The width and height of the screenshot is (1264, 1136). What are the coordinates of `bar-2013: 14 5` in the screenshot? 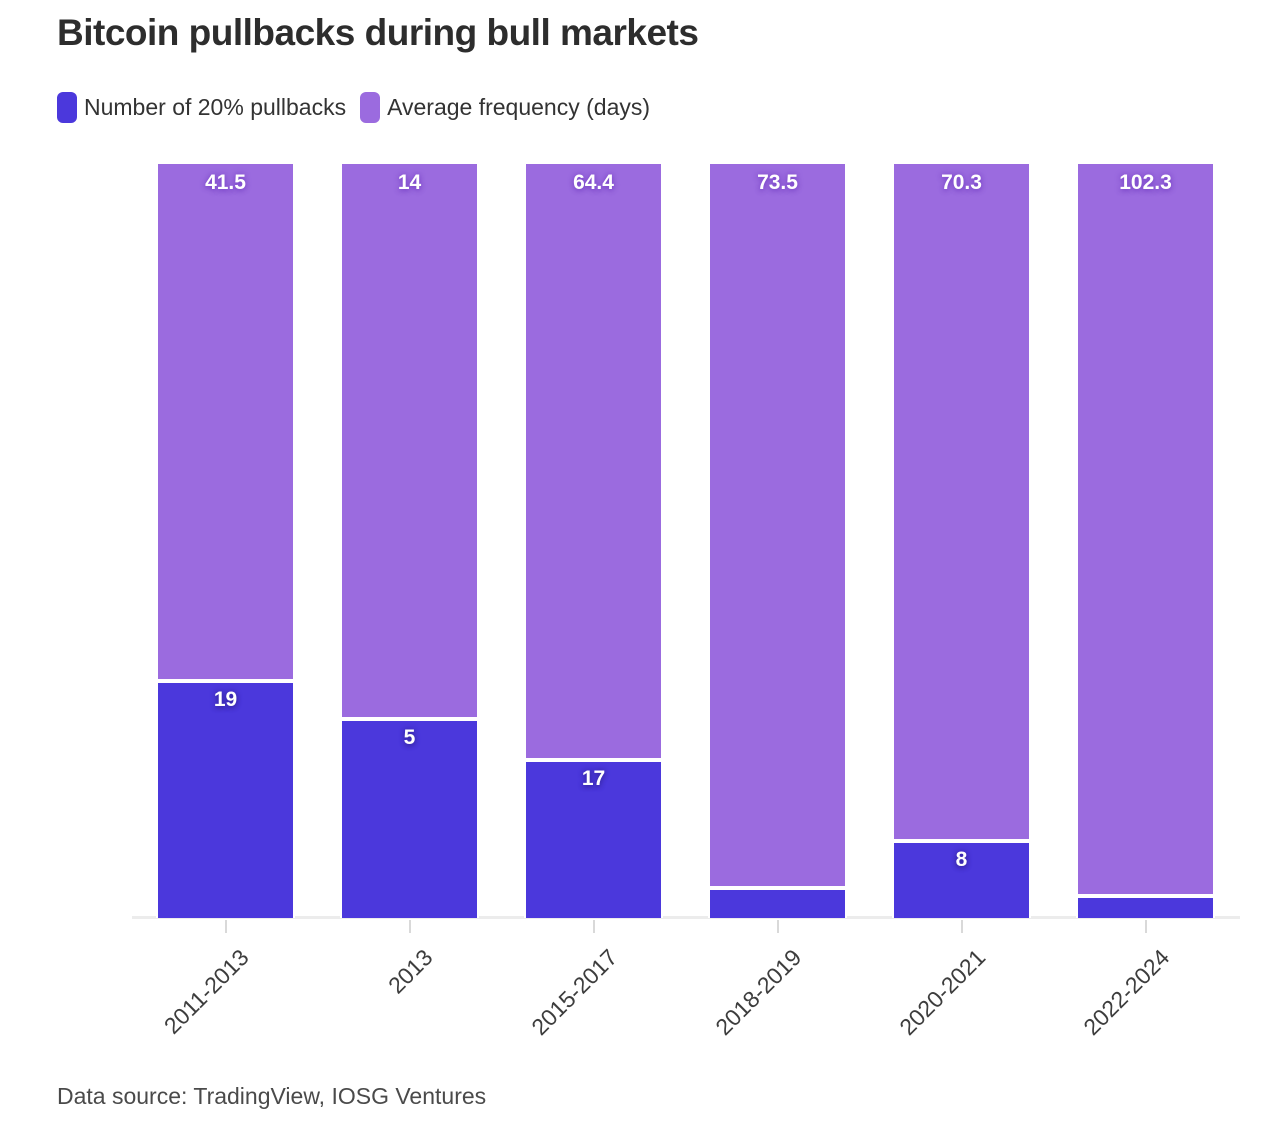 It's located at (409, 540).